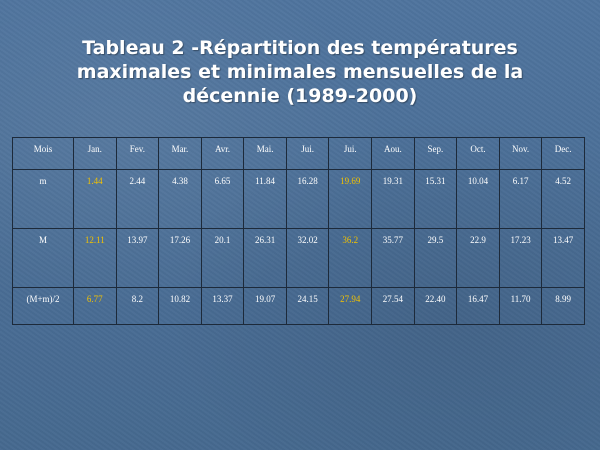  Describe the element at coordinates (265, 258) in the screenshot. I see `table-cell: 26.31` at that location.